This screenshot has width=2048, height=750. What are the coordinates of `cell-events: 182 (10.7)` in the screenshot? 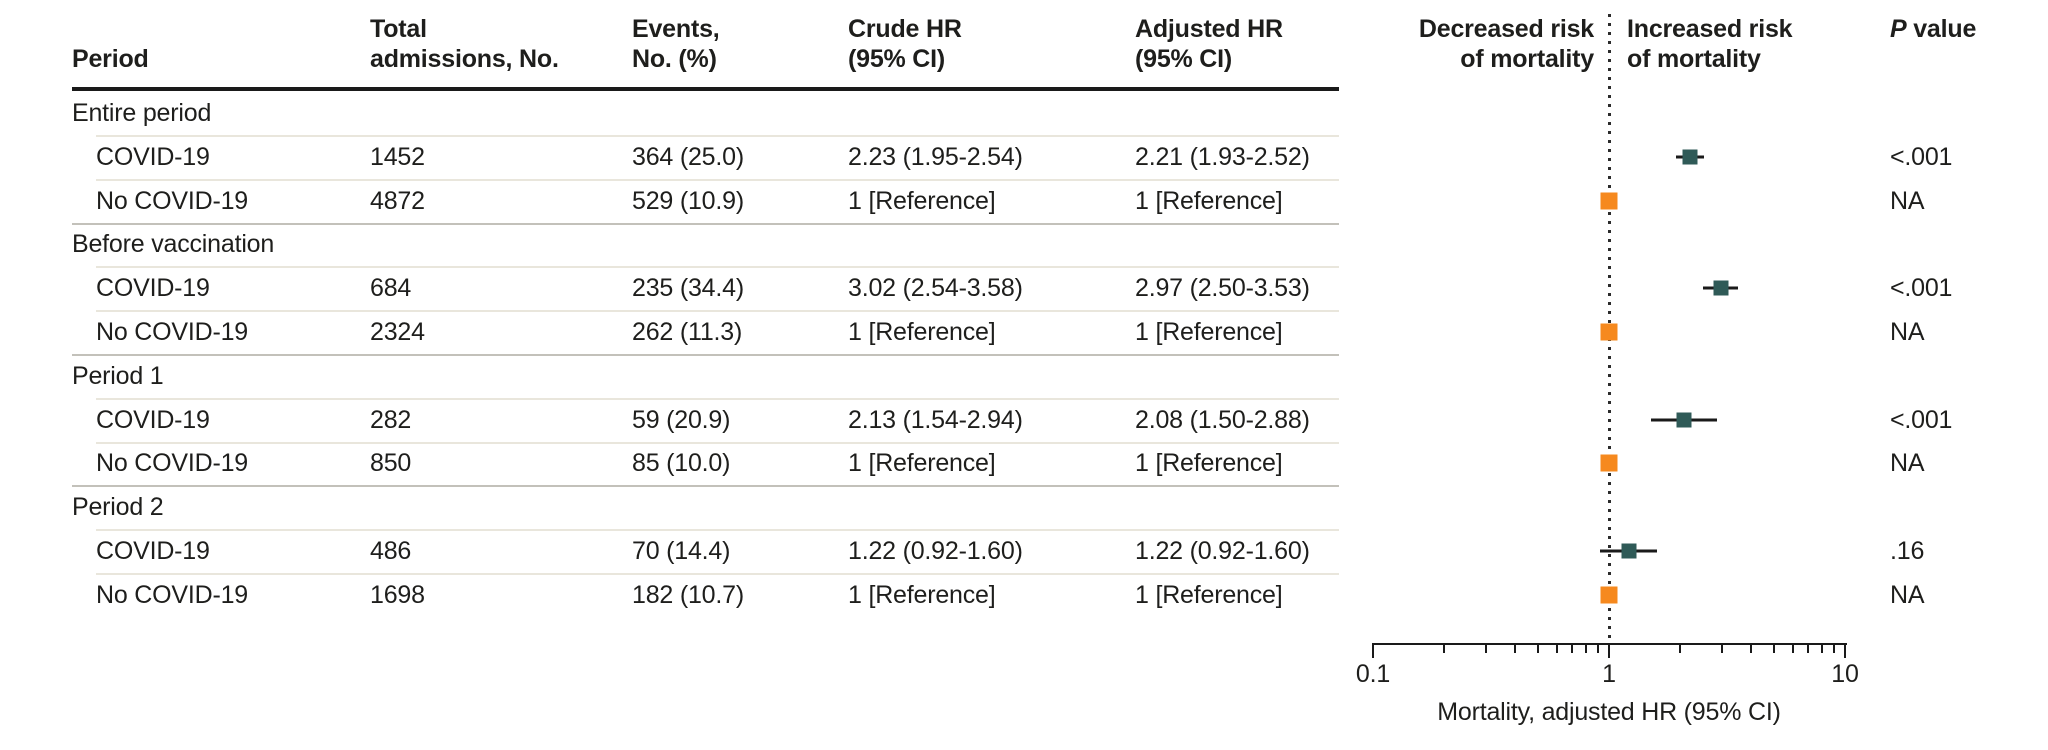 It's located at (688, 594).